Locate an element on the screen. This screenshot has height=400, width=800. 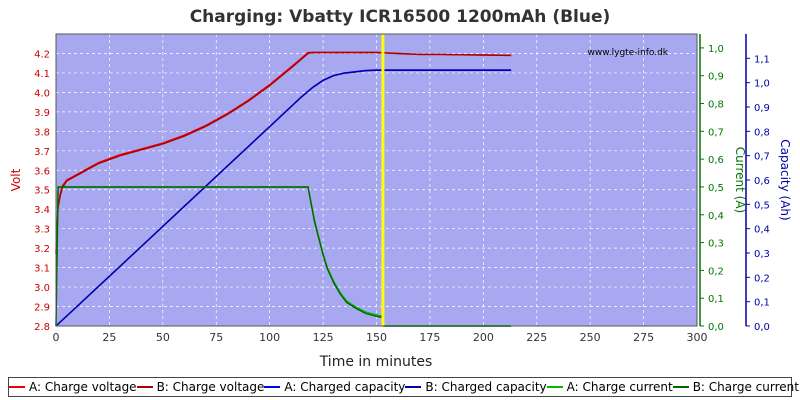
y-tick-label-current: 0,7 is located at coordinates (716, 132).